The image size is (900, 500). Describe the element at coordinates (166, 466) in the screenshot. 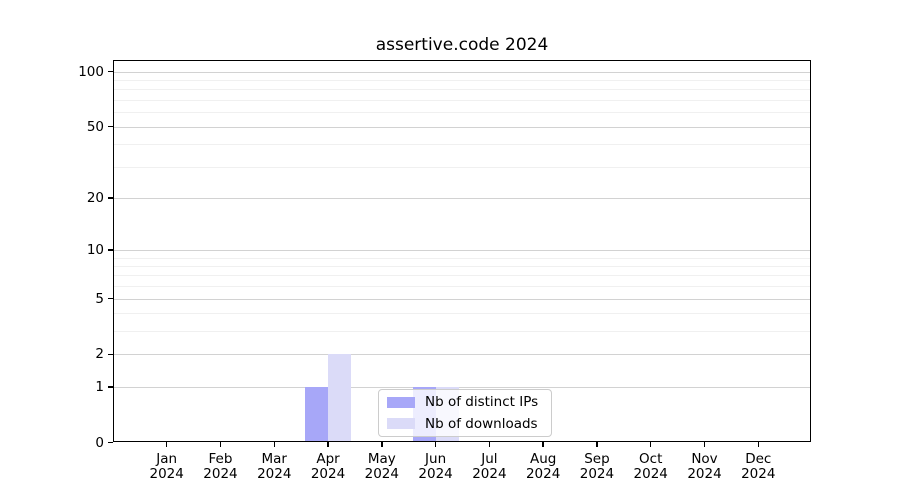

I see `x-tick-label: Jan 2024` at that location.